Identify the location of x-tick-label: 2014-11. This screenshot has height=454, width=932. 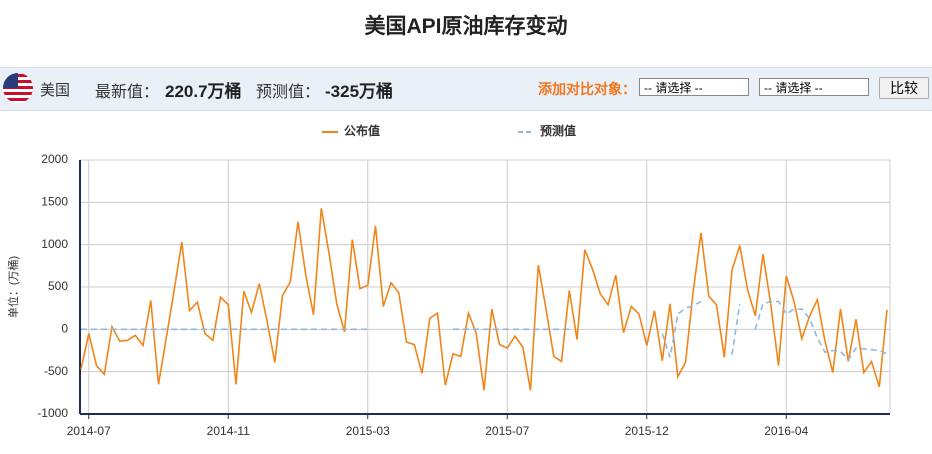
(228, 431).